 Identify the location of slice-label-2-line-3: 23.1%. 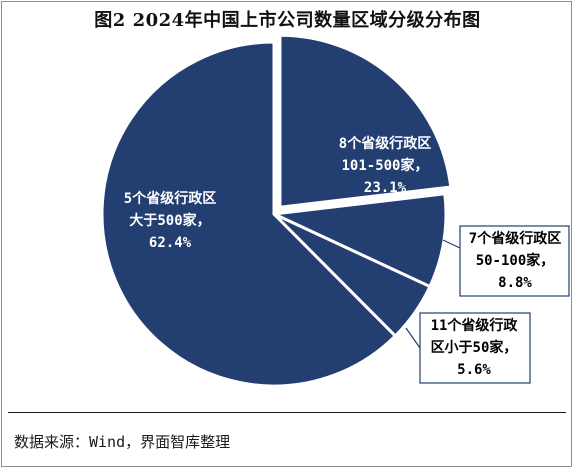
(385, 188).